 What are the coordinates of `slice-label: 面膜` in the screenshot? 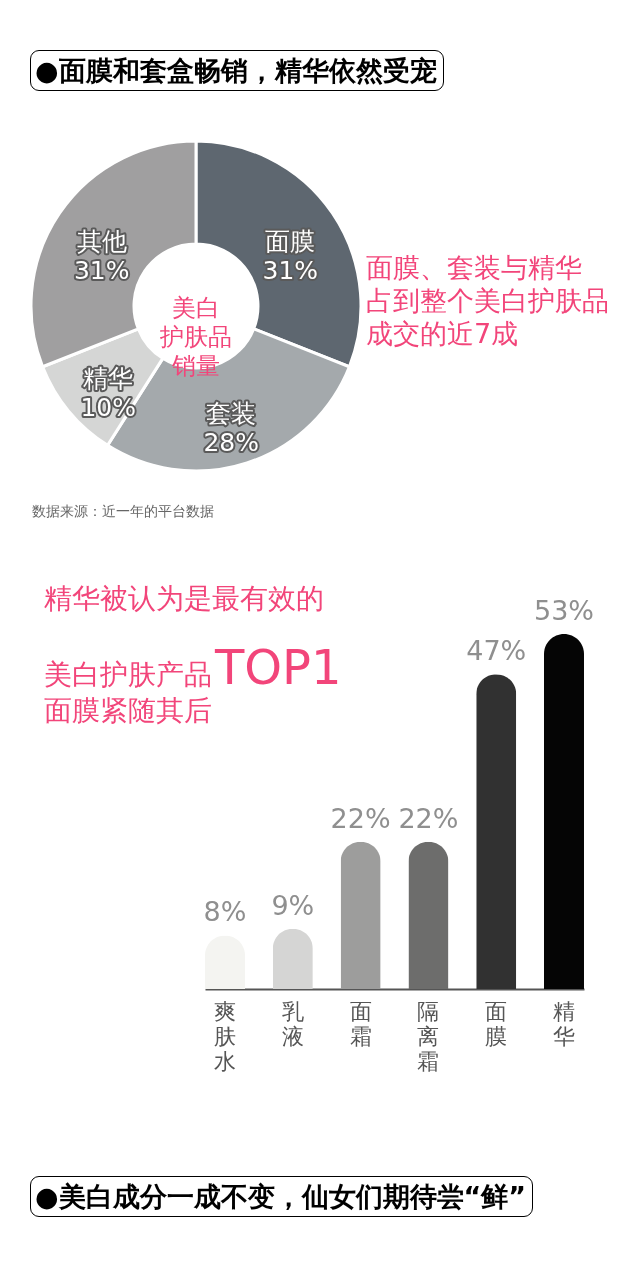 It's located at (290, 241).